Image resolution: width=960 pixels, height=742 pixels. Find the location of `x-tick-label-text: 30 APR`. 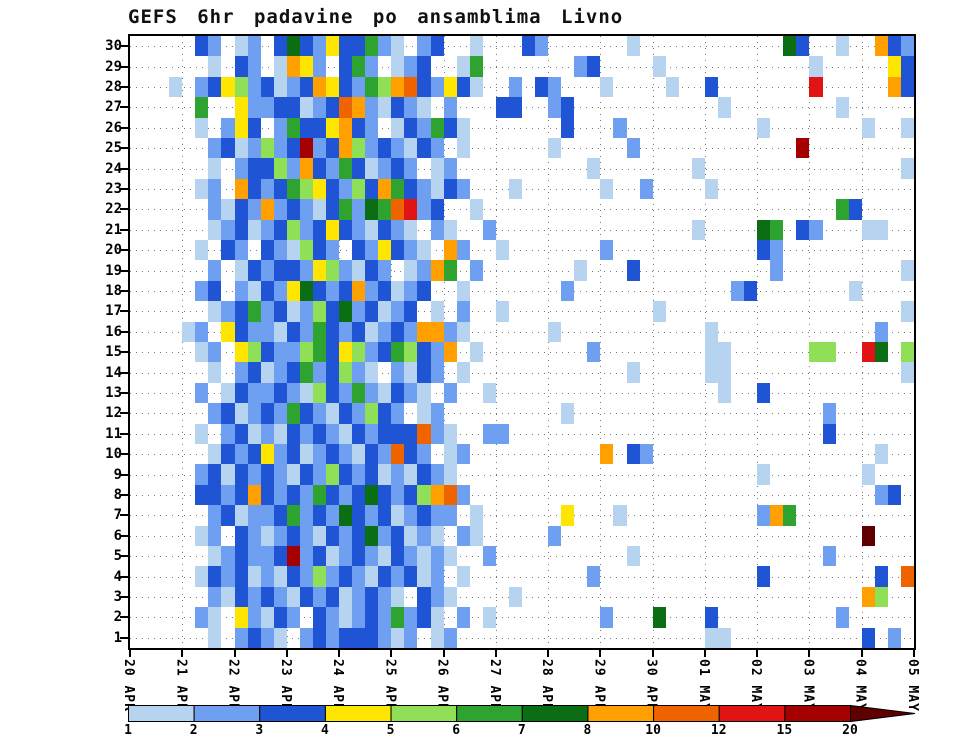

x-tick-label-text: 30 APR is located at coordinates (651, 685).